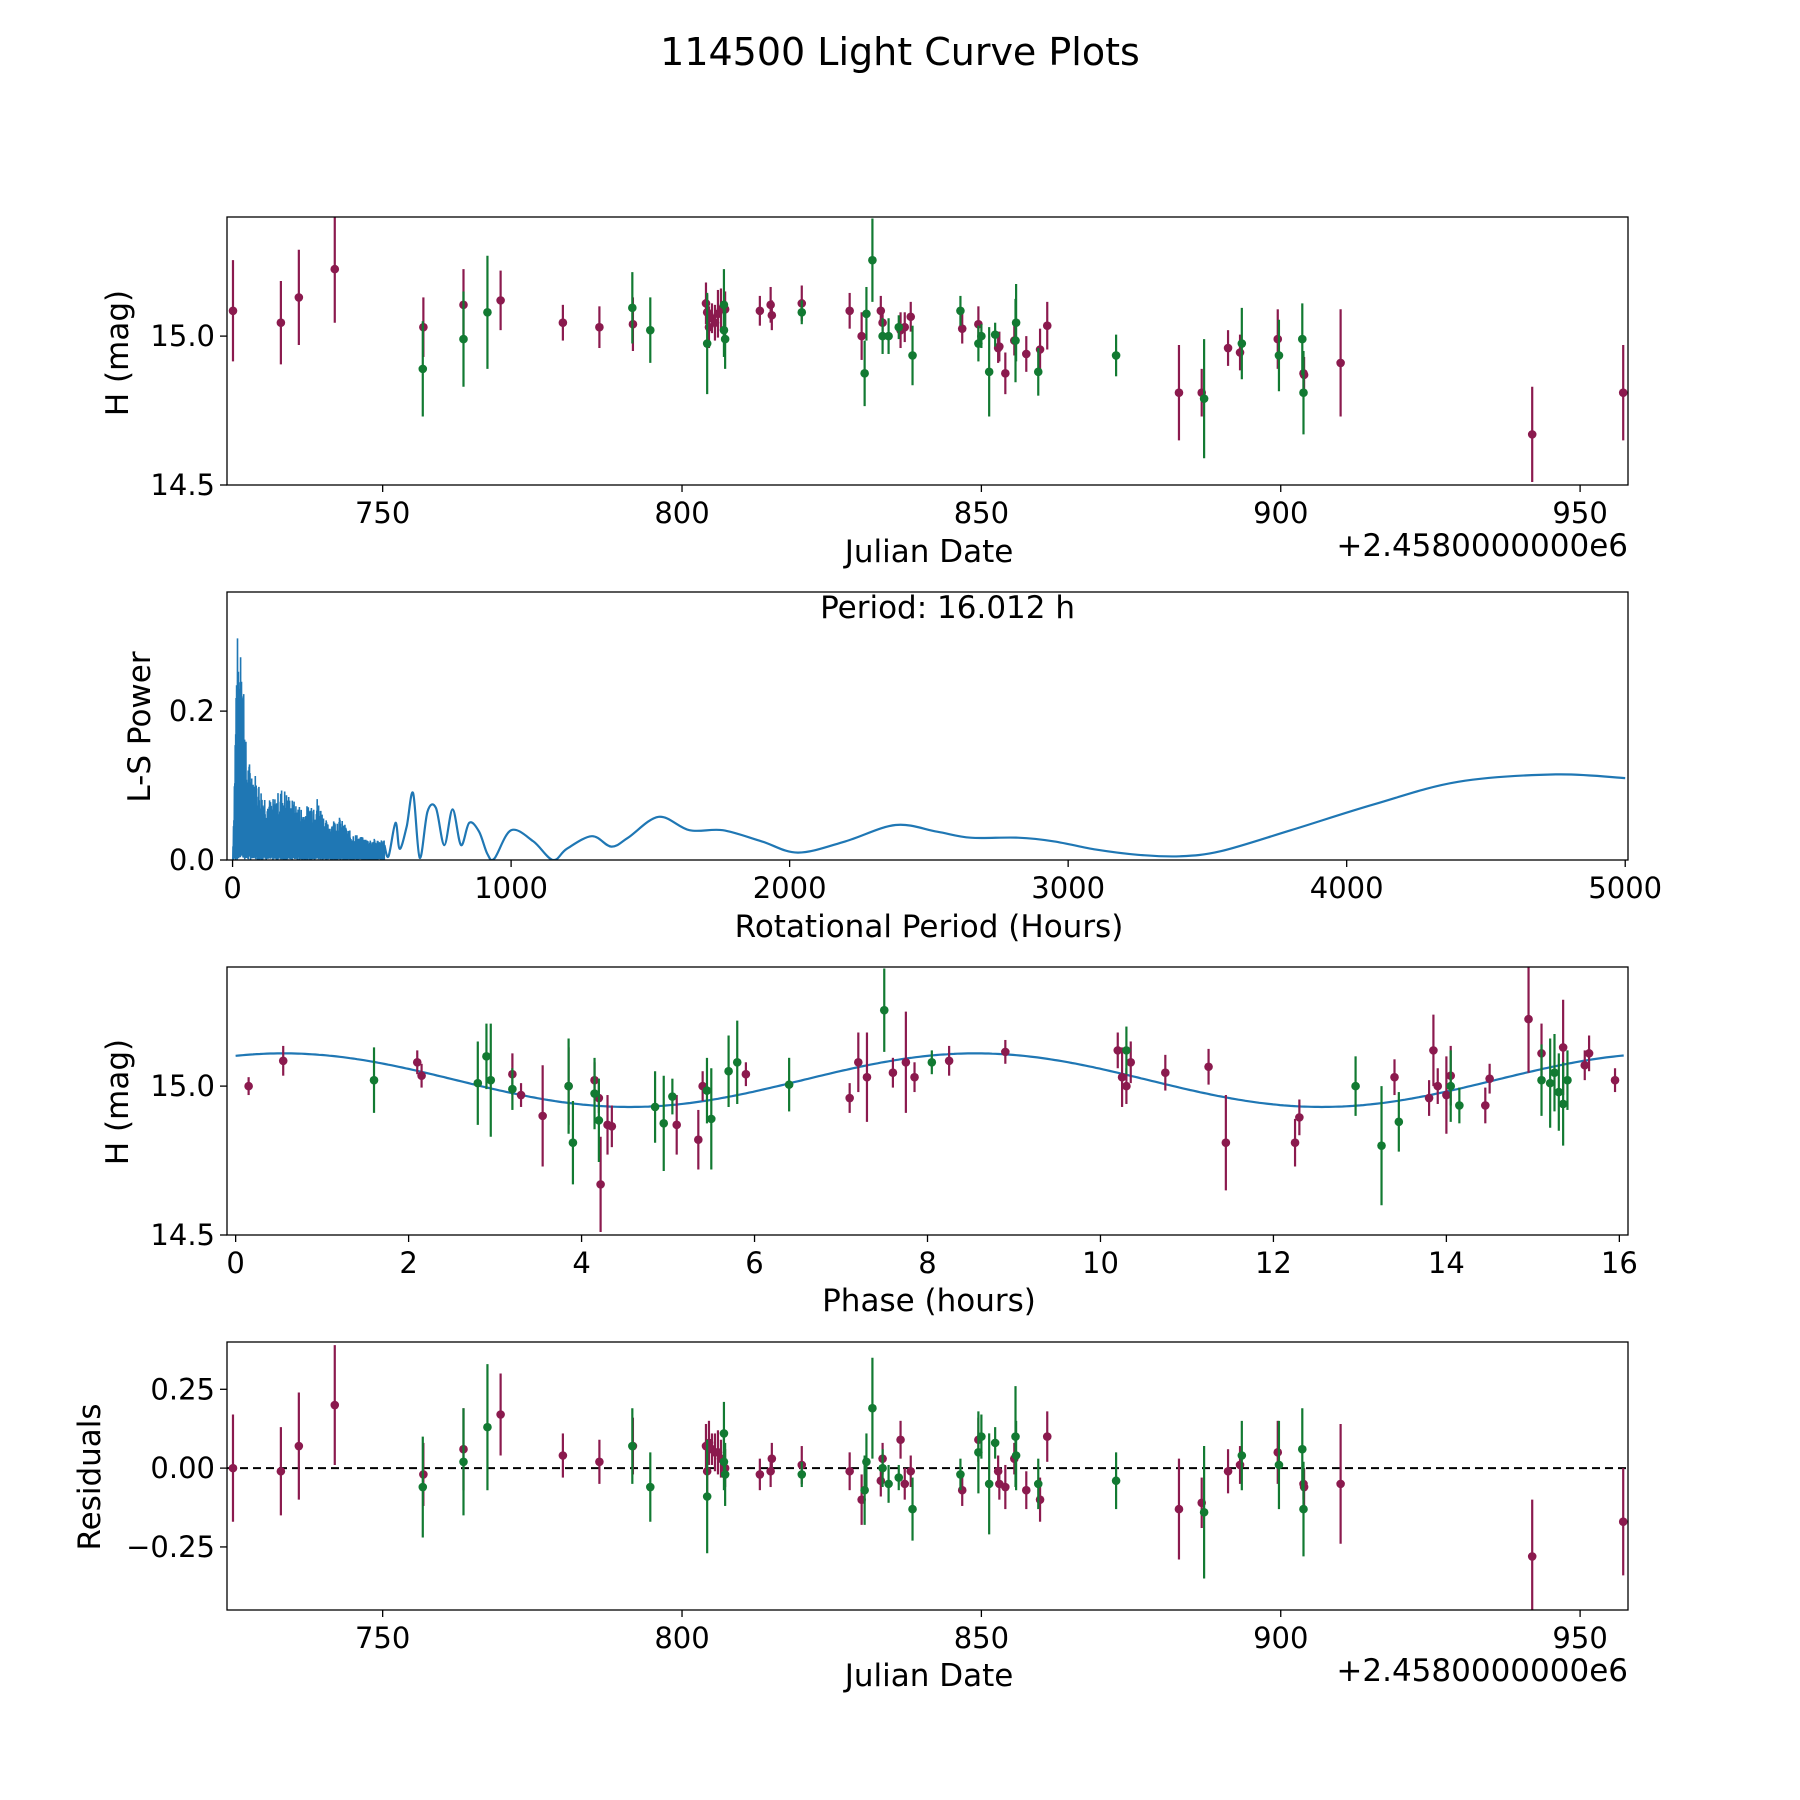 The height and width of the screenshot is (1800, 1800). I want to click on lightcurve-xlabel: Julian Date, so click(928, 552).